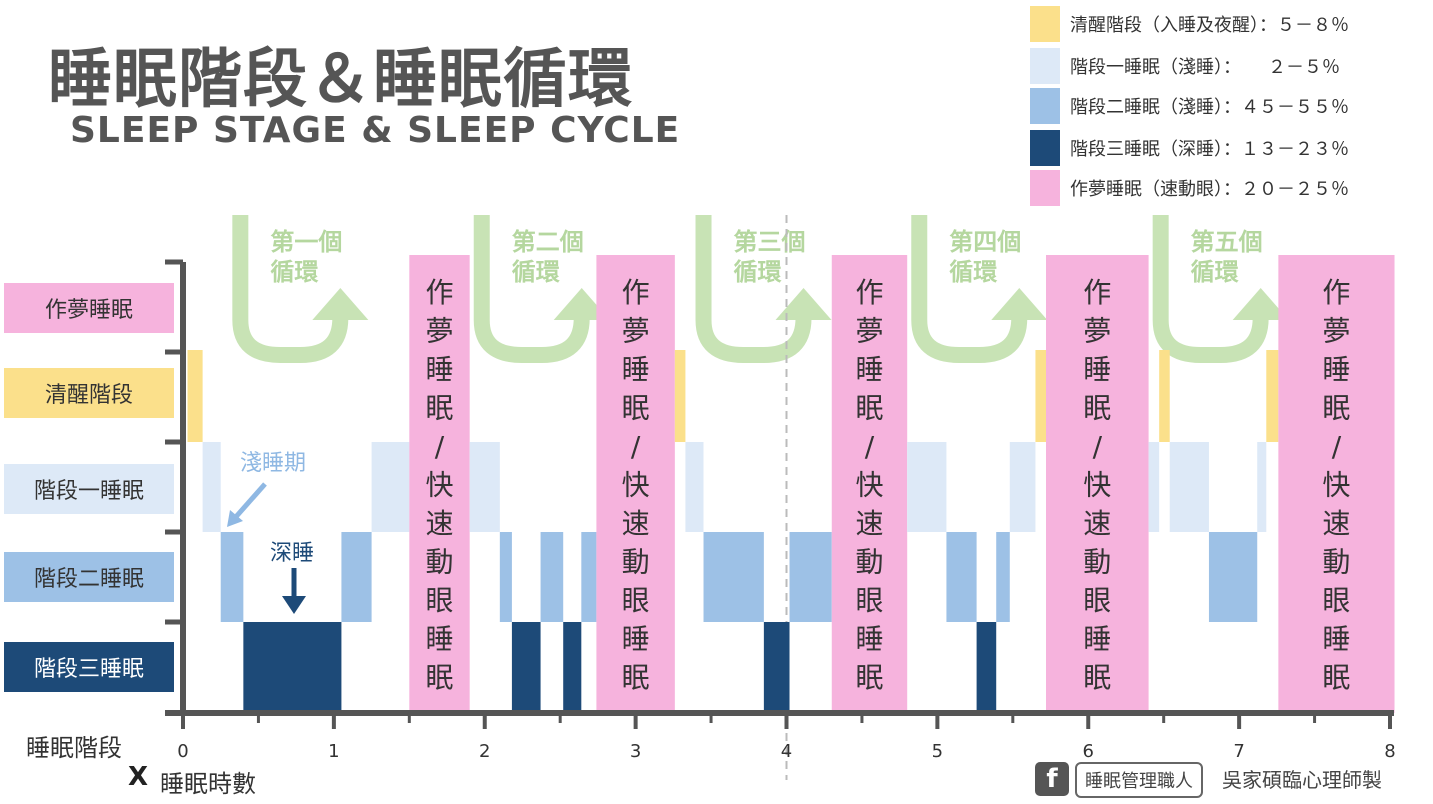 The height and width of the screenshot is (804, 1433). What do you see at coordinates (1209, 25) in the screenshot?
I see `legend-label: 清醒階段（入睡及夜醒）：５－８％` at bounding box center [1209, 25].